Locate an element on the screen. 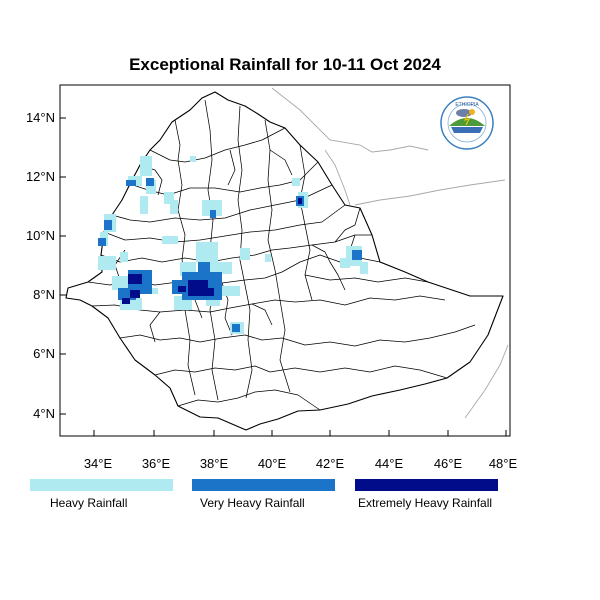 The height and width of the screenshot is (600, 600). lat-tick-label: 14°N is located at coordinates (40, 117).